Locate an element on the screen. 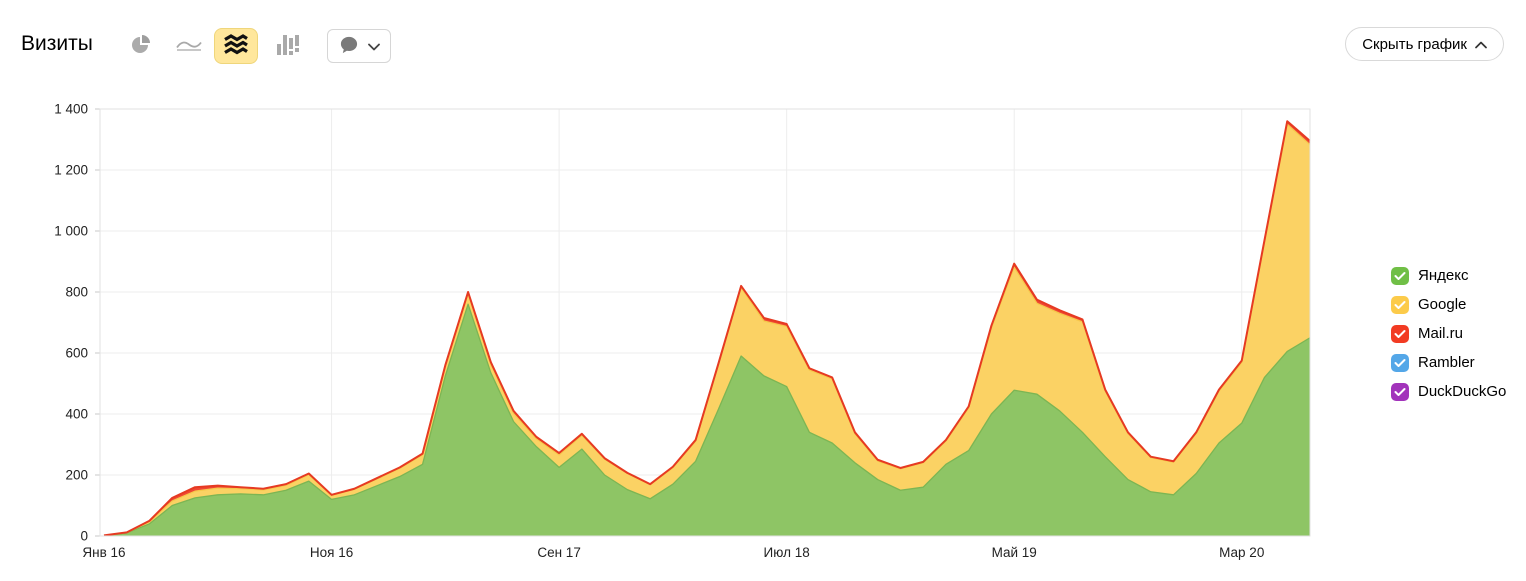 The image size is (1526, 581). pie-chart-icon is located at coordinates (140, 46).